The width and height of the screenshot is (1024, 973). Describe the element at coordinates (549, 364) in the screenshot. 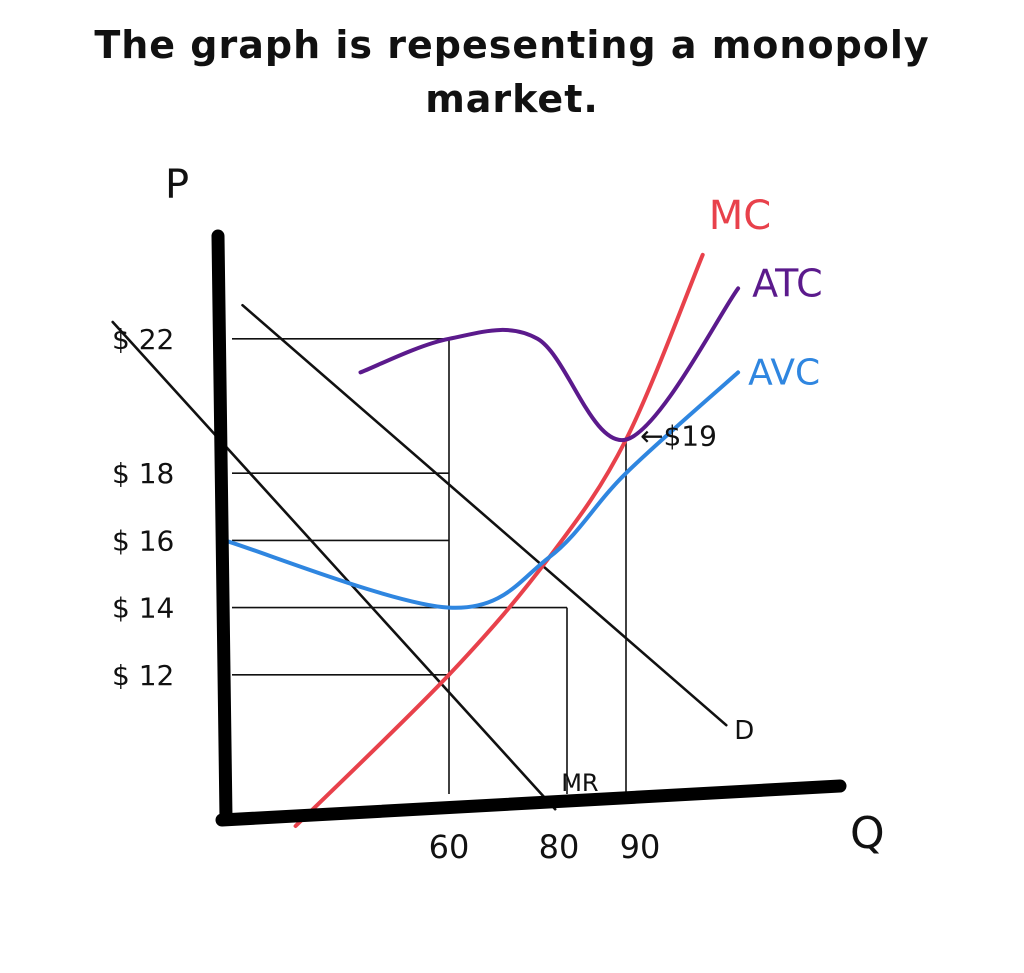

I see `curve-atc` at that location.